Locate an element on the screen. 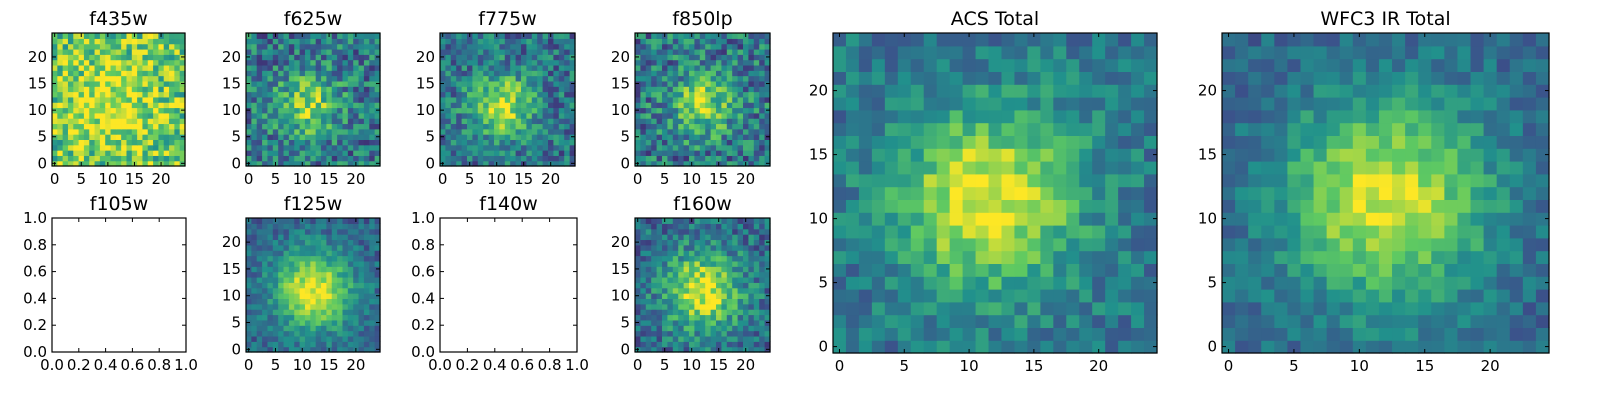 This screenshot has height=400, width=1600. y-tick-label: 0 is located at coordinates (236, 349).